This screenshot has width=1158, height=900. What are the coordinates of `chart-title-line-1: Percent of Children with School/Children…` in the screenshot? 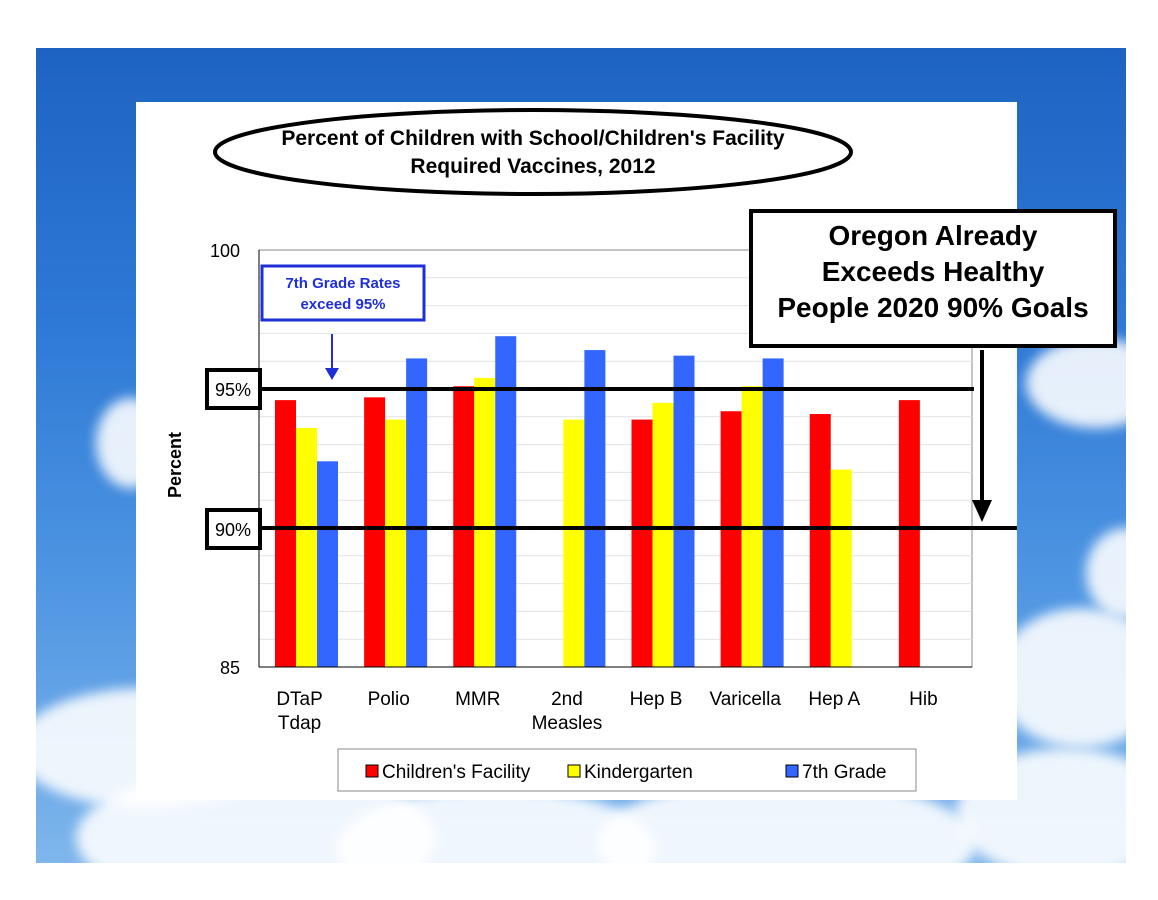 It's located at (533, 138).